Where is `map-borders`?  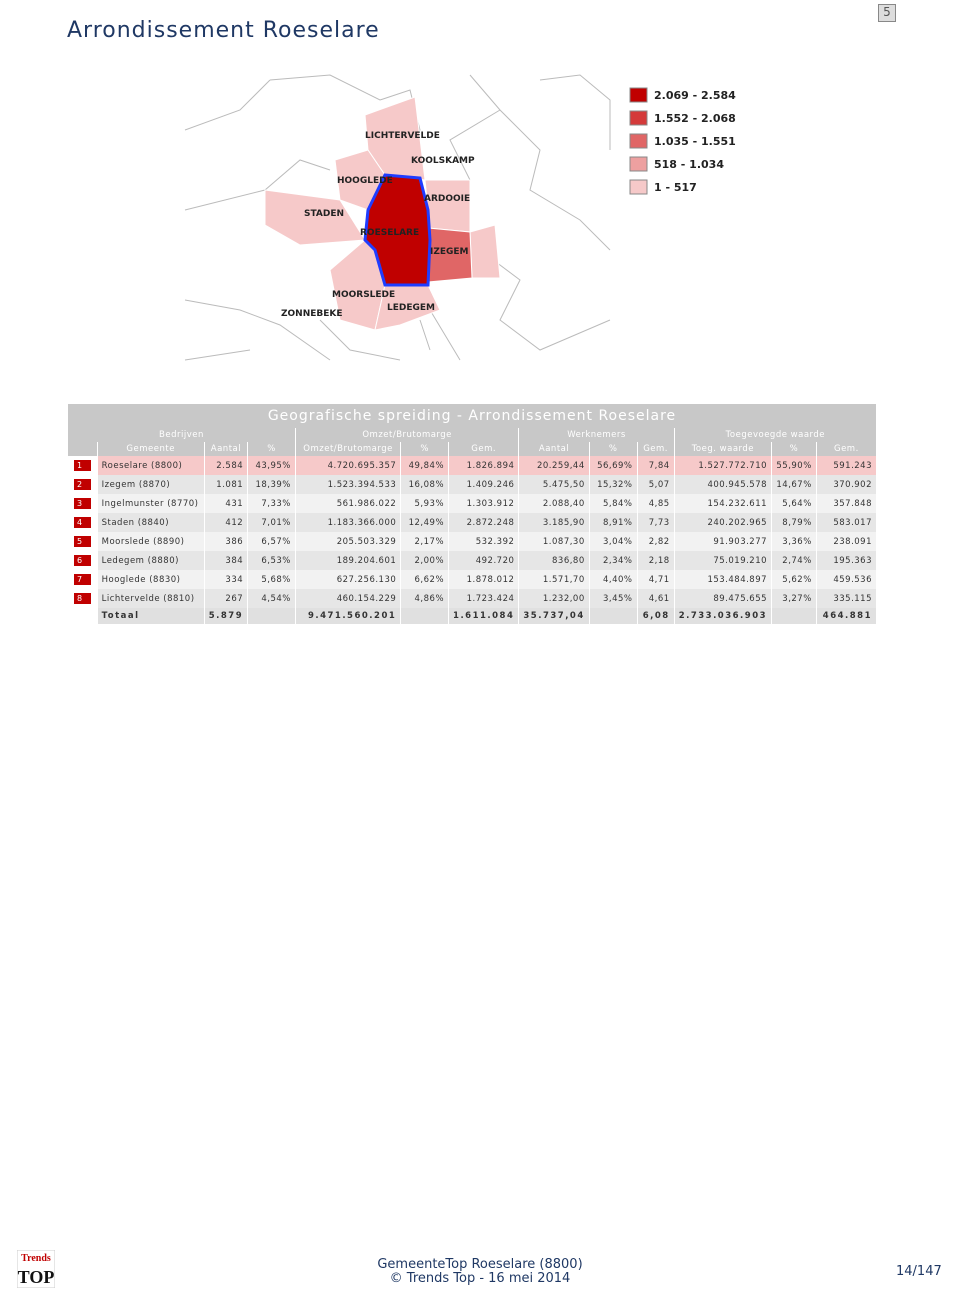
map-borders is located at coordinates (397, 217).